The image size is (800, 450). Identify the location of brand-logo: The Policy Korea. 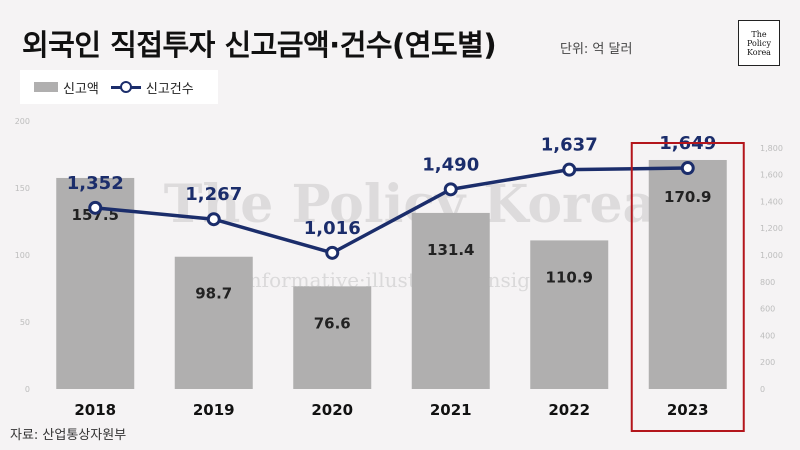
(759, 43).